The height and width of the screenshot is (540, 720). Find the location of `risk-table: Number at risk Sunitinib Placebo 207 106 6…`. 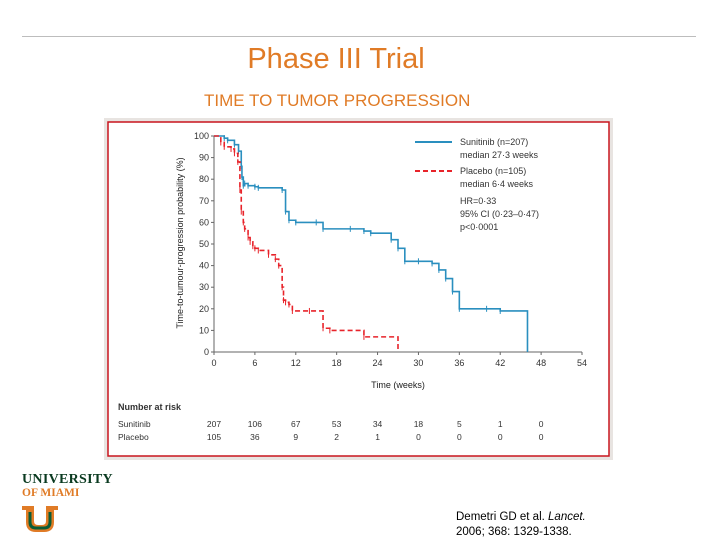

risk-table: Number at risk Sunitinib Placebo 207 106 6… is located at coordinates (331, 422).